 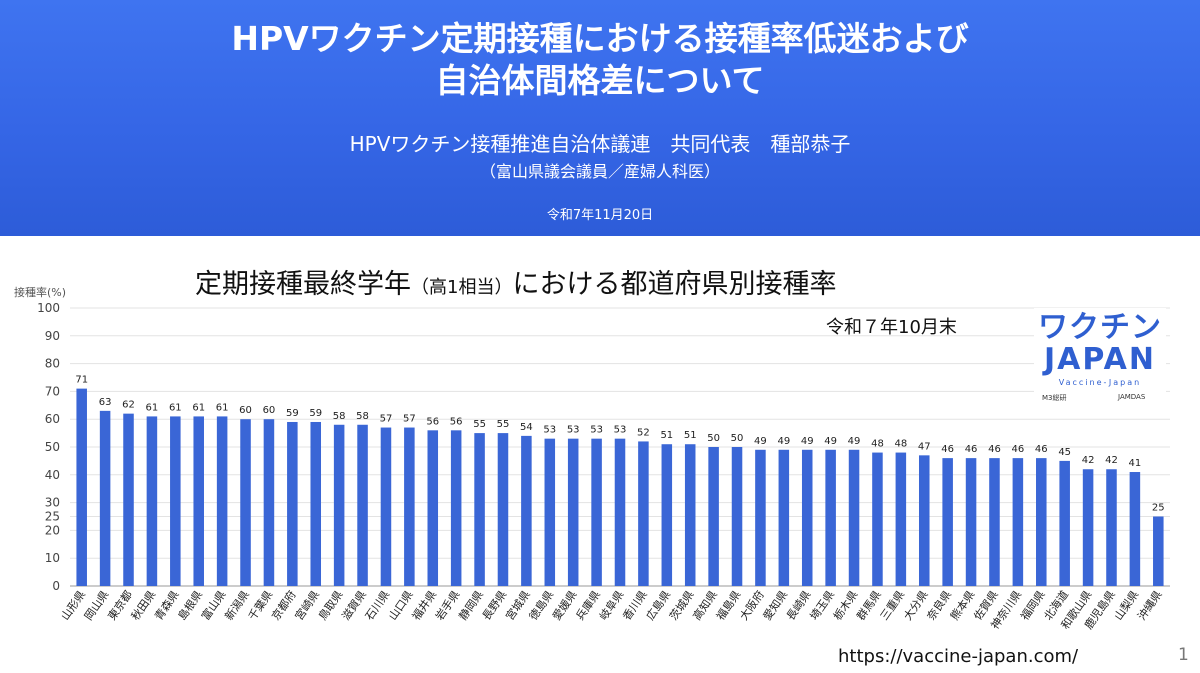 What do you see at coordinates (958, 656) in the screenshot?
I see `website-url: https://vaccine-japan.com/` at bounding box center [958, 656].